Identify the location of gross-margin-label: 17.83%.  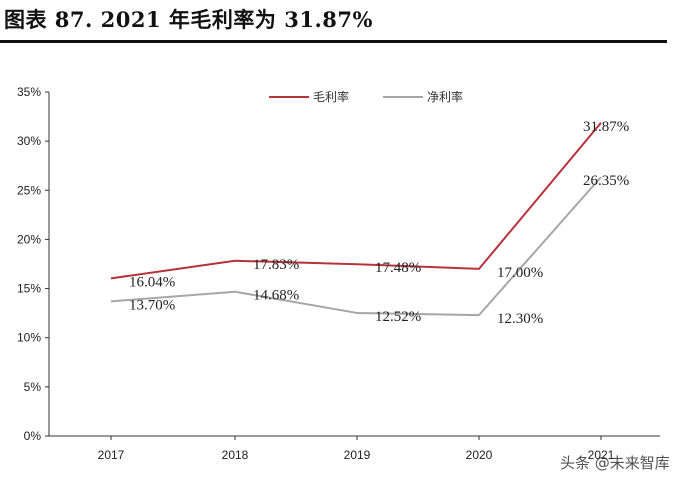
(276, 265).